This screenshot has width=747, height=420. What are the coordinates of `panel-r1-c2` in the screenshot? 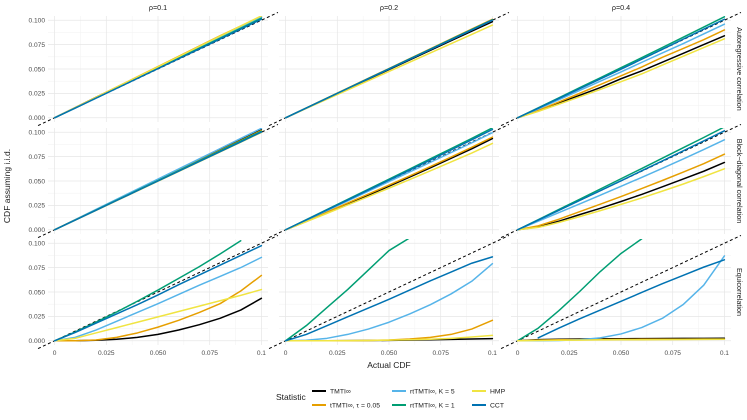 It's located at (389, 69).